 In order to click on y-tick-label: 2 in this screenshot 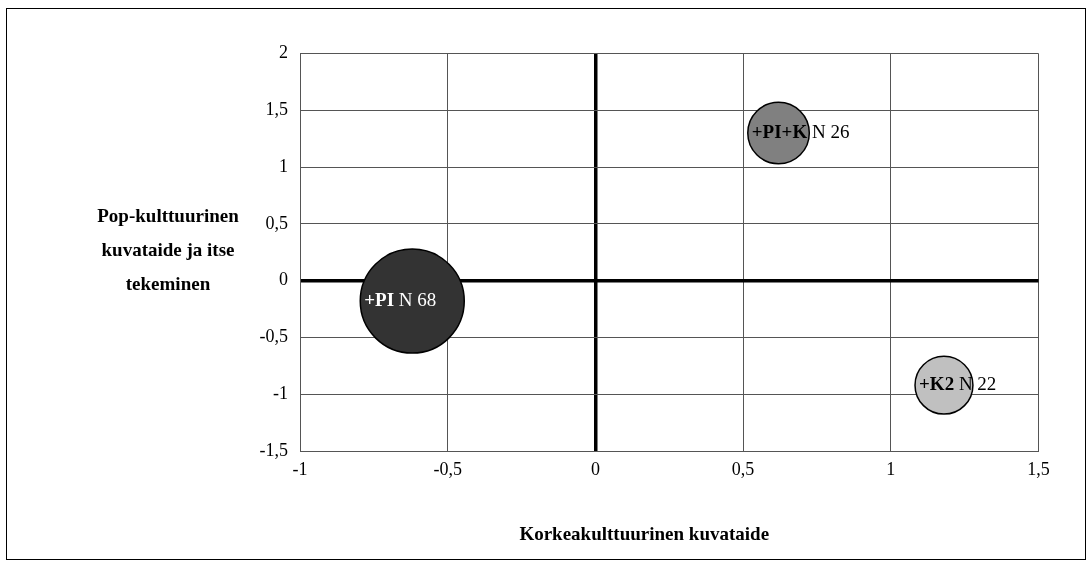, I will do `click(283, 52)`.